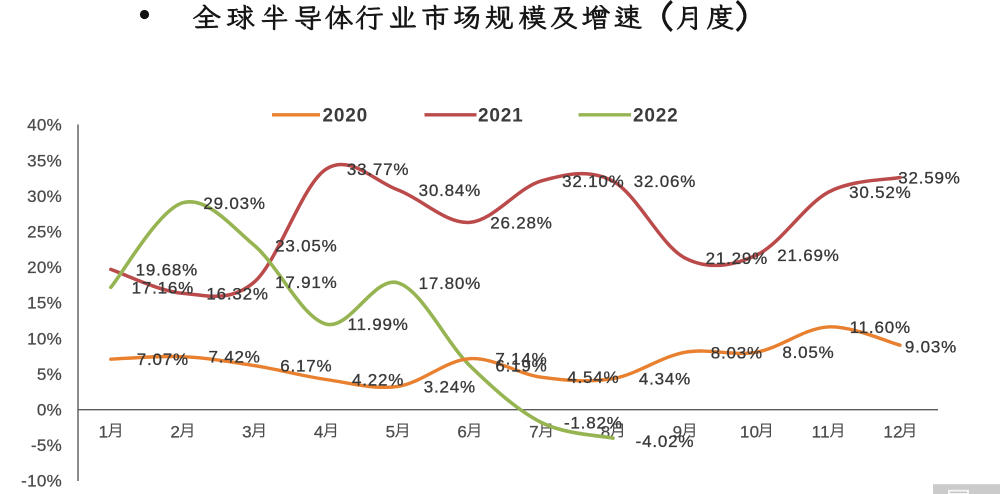  Describe the element at coordinates (44, 267) in the screenshot. I see `svg-text: 20%` at that location.